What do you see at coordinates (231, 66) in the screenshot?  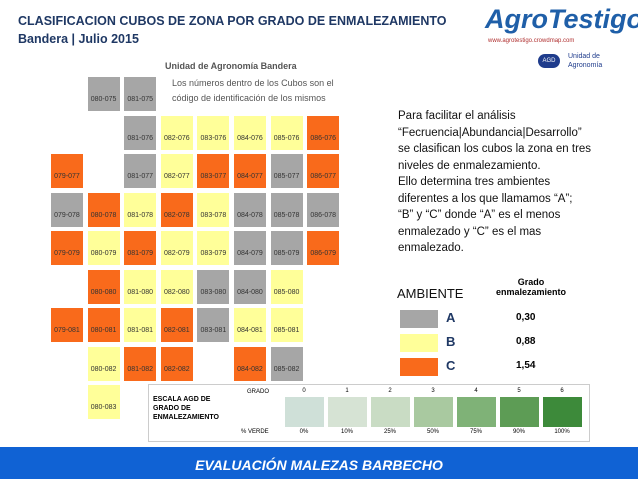 I see `map-title: Unidad de Agronomía Bandera` at bounding box center [231, 66].